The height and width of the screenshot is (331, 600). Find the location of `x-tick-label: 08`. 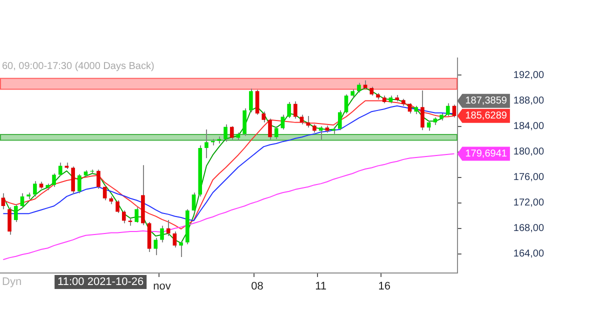

x-tick-label: 08 is located at coordinates (257, 286).